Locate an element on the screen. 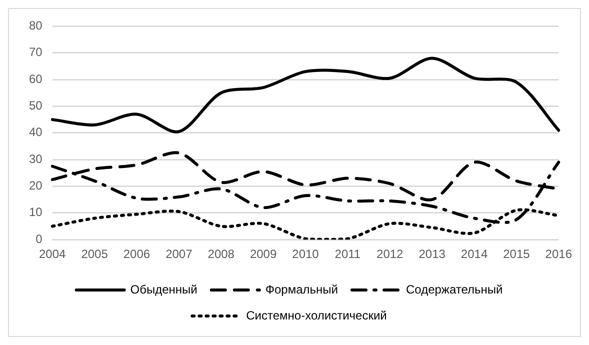 The image size is (589, 345). legend-label: Обыденный is located at coordinates (164, 289).